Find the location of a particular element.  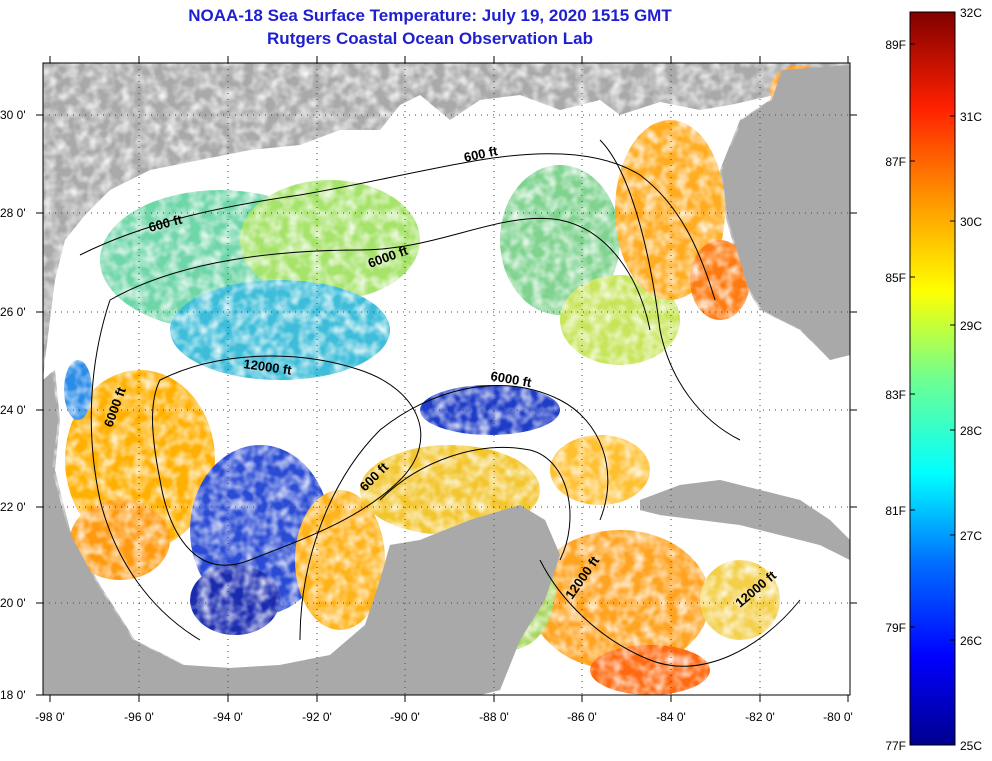

lat-label-22: 22 0' is located at coordinates (13, 507).